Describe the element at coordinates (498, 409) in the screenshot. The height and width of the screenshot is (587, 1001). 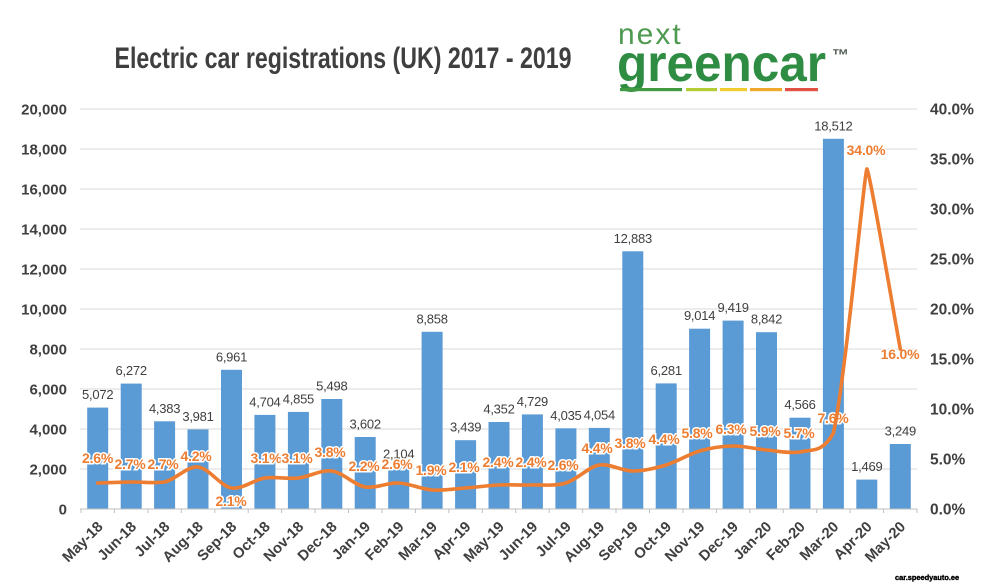
I see `svg-text: 4,352` at that location.